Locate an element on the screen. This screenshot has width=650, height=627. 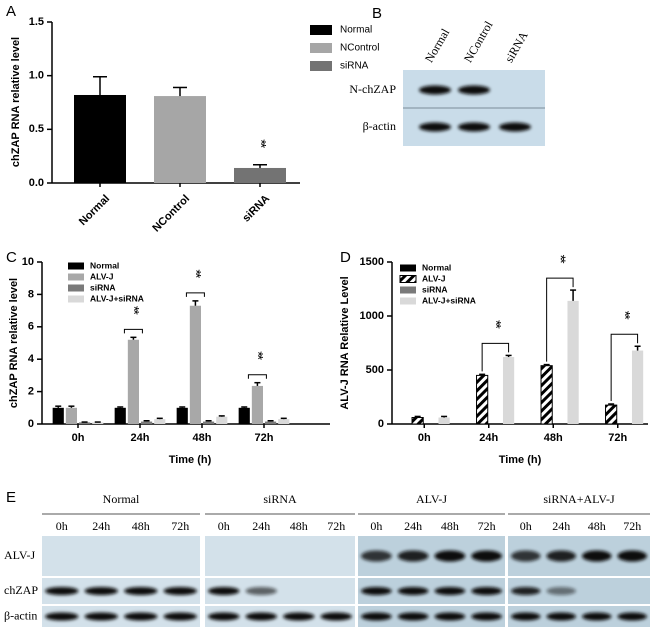
legend-label: siRNA is located at coordinates (103, 287).